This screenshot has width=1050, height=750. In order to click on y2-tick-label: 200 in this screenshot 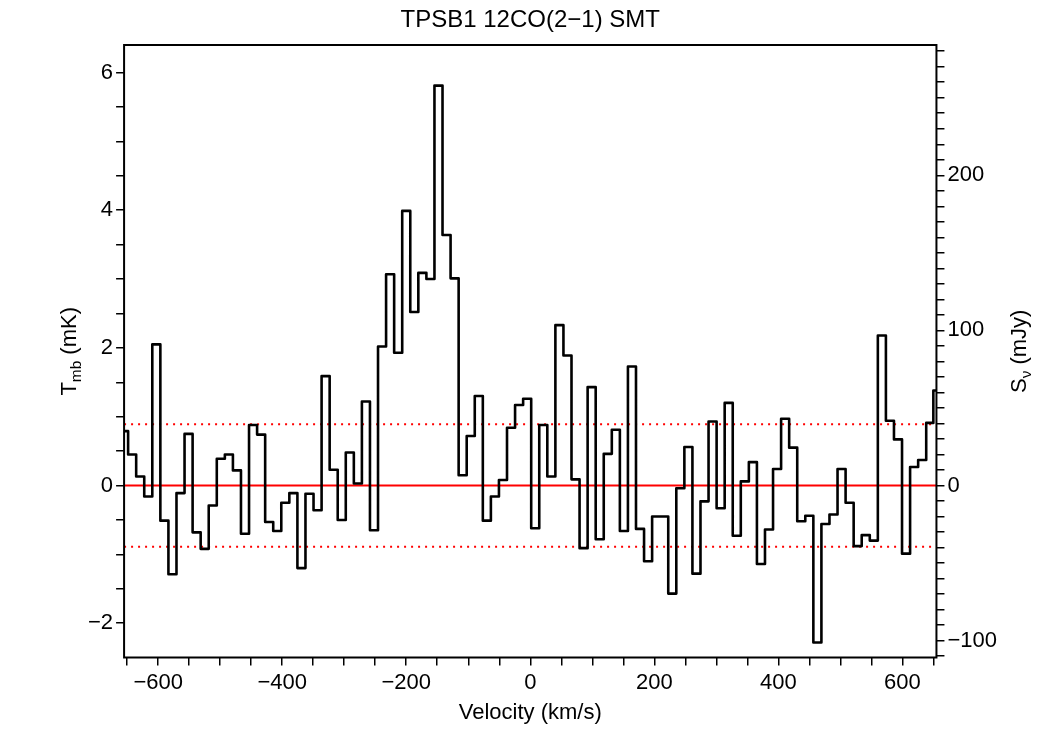, I will do `click(966, 174)`.